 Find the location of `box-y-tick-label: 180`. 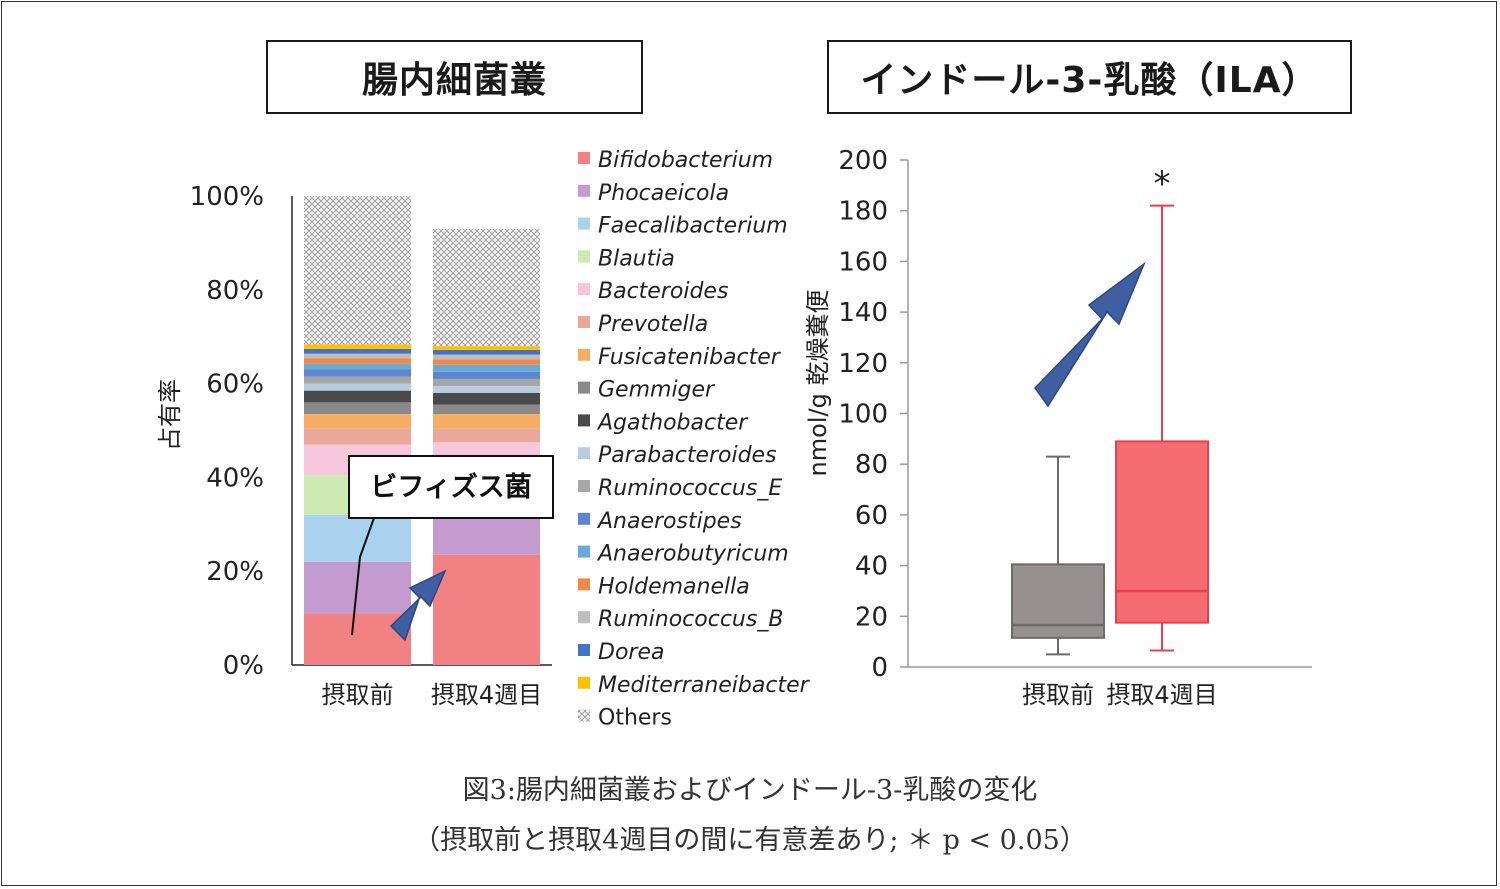

box-y-tick-label: 180 is located at coordinates (863, 212).